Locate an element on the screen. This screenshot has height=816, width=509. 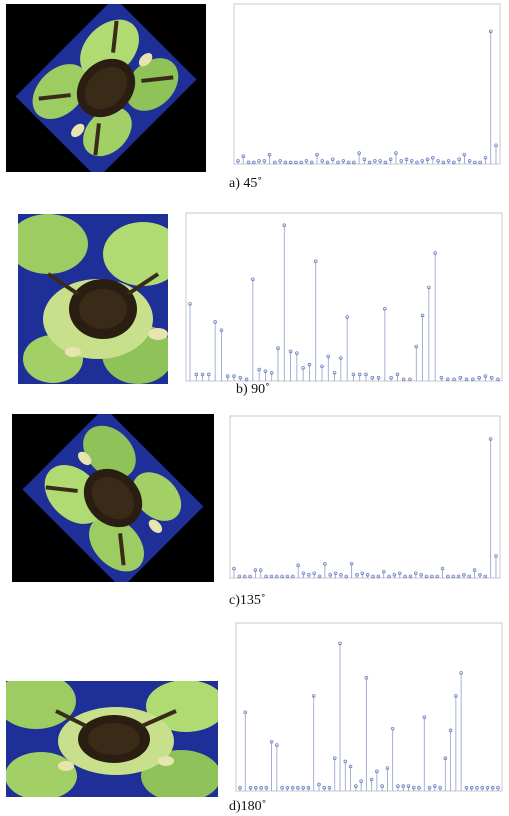
stem-chart-a is located at coordinates (364, 85).